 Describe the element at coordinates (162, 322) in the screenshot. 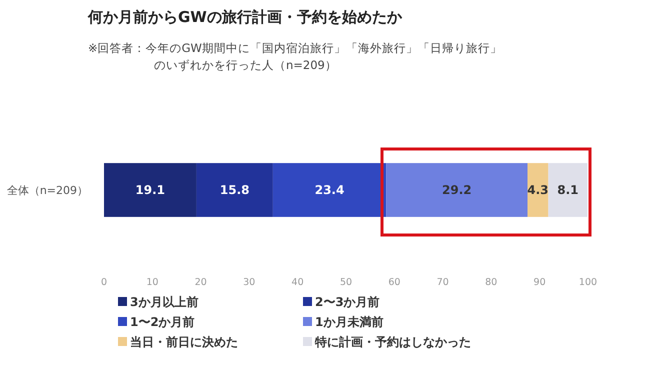

I see `legend-label: 1〜2か月前` at that location.